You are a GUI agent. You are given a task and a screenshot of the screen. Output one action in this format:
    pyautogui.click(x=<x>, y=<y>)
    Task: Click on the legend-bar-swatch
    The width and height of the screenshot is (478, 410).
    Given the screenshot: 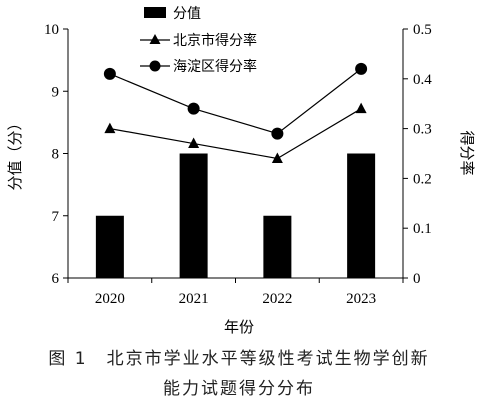 What is the action you would take?
    pyautogui.click(x=155, y=12)
    